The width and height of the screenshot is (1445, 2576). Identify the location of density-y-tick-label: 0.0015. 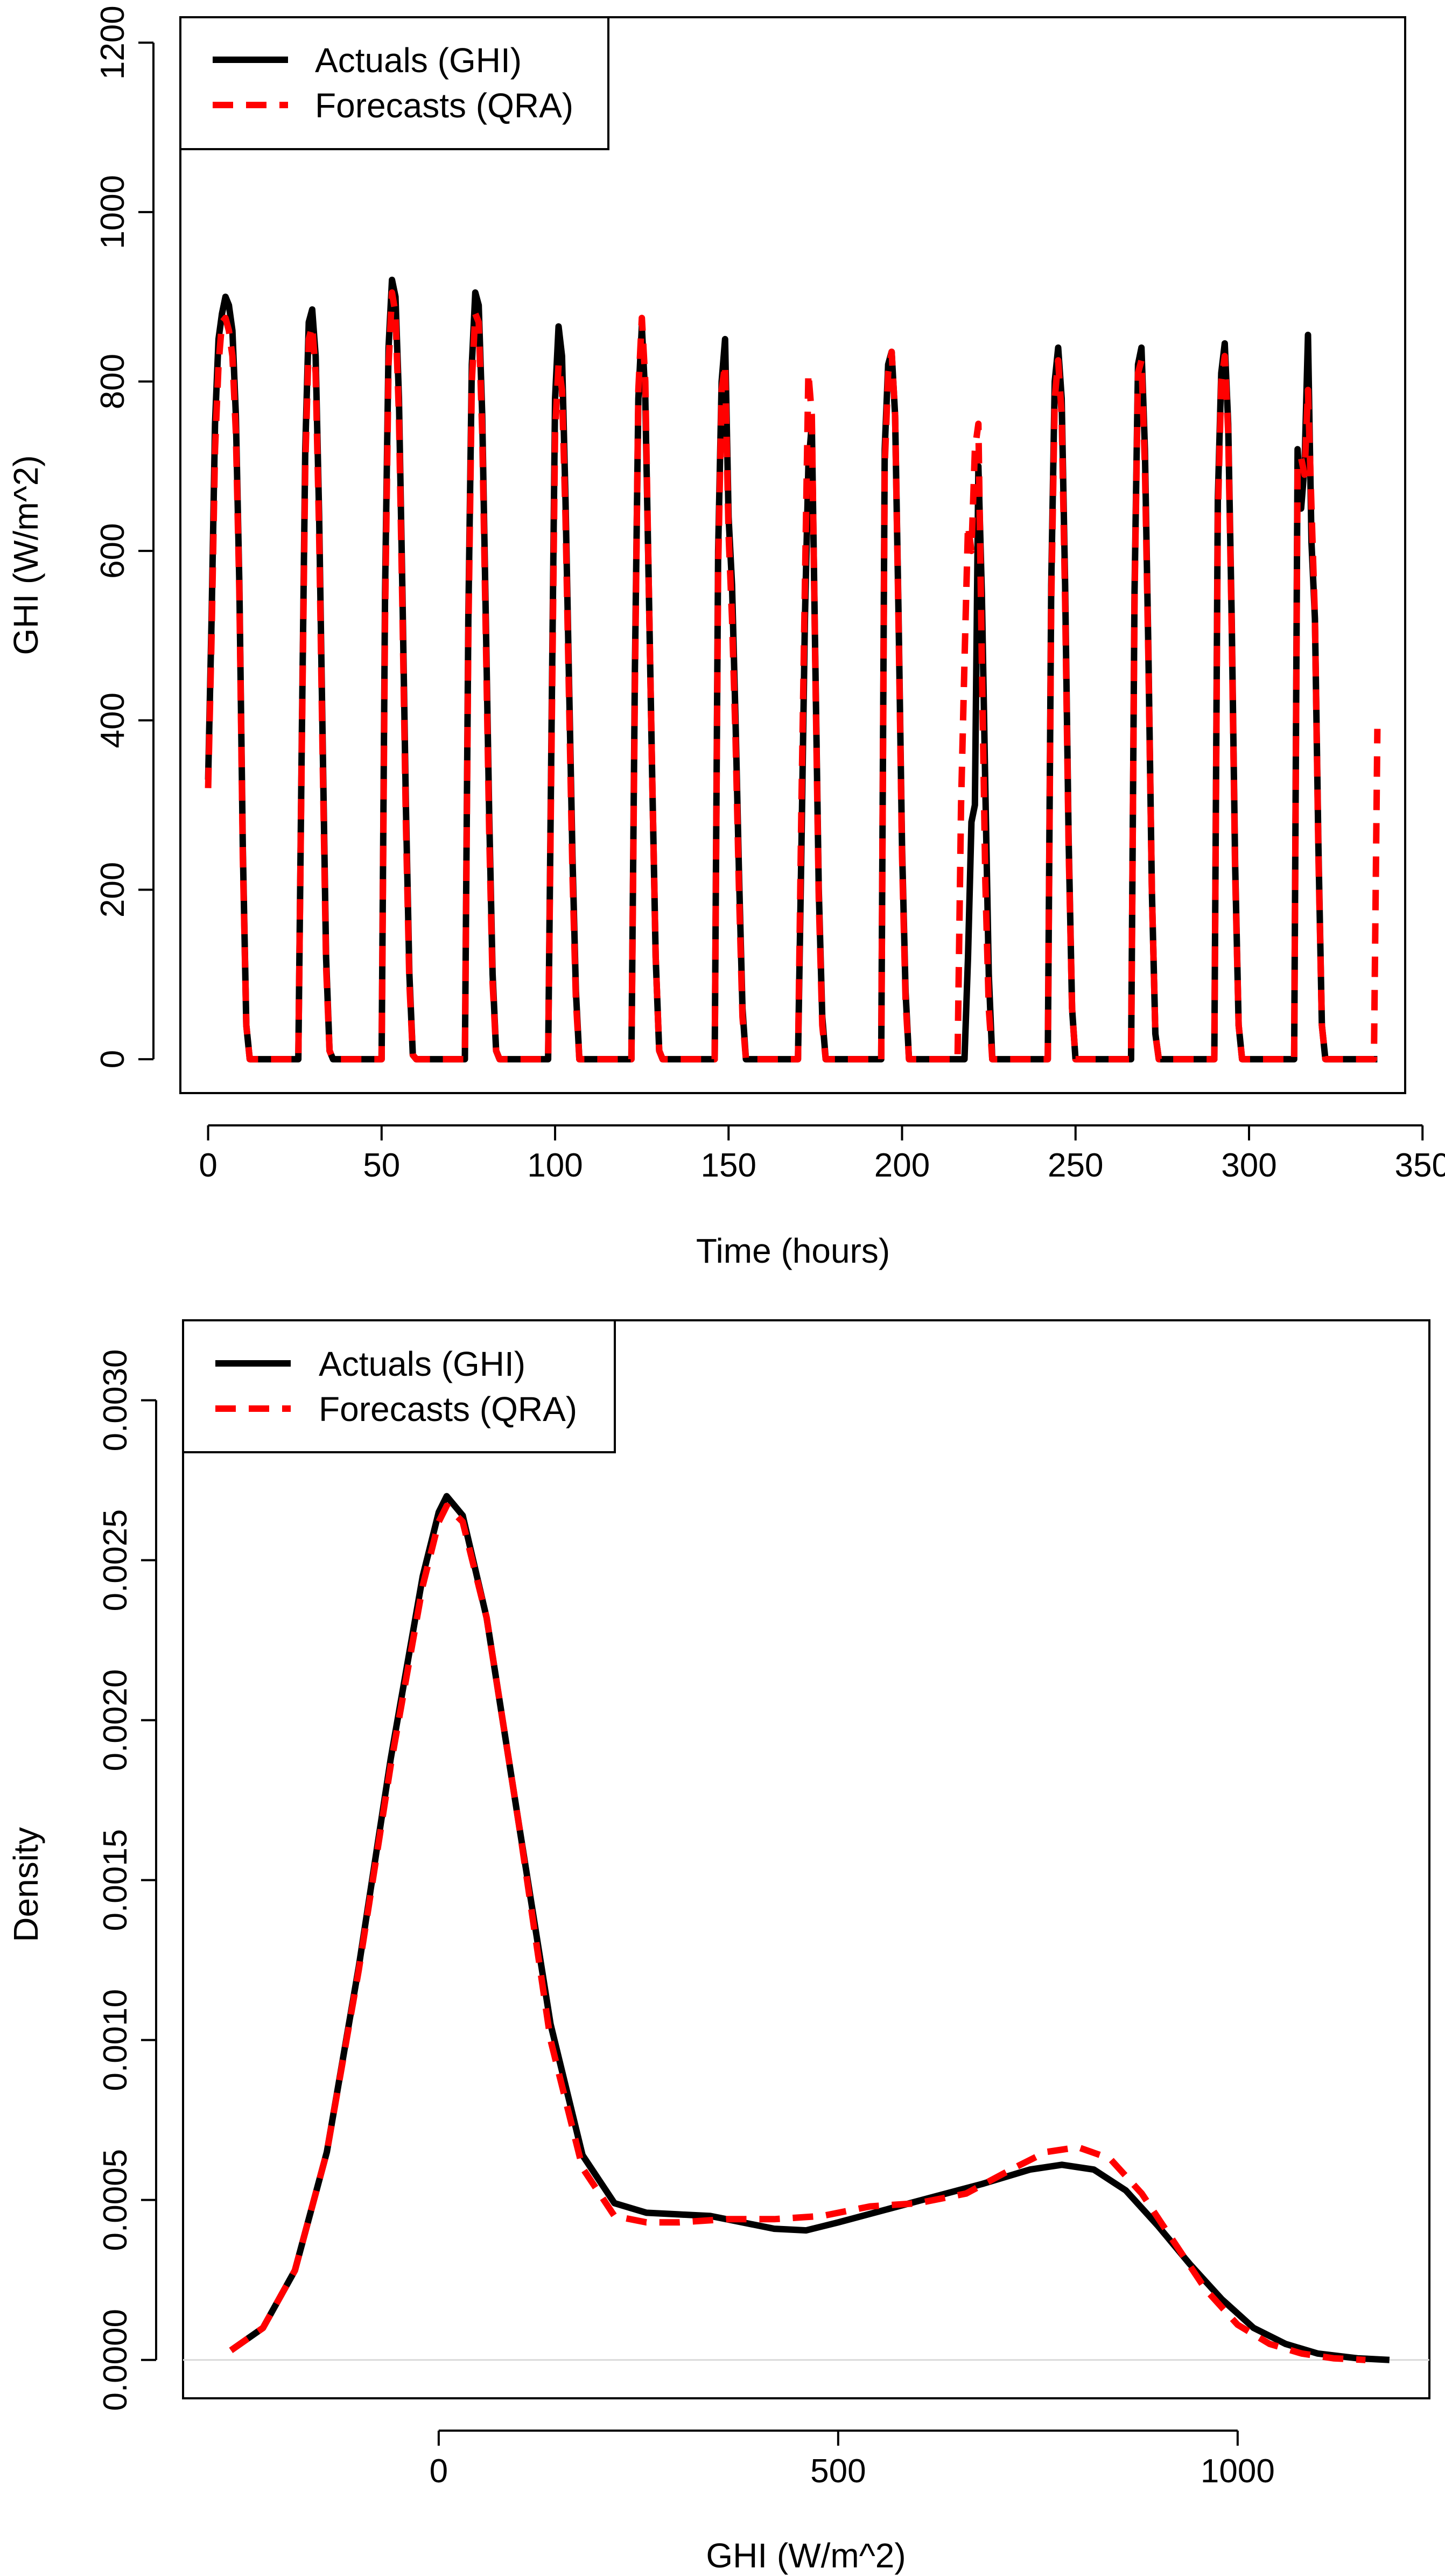
(115, 1880).